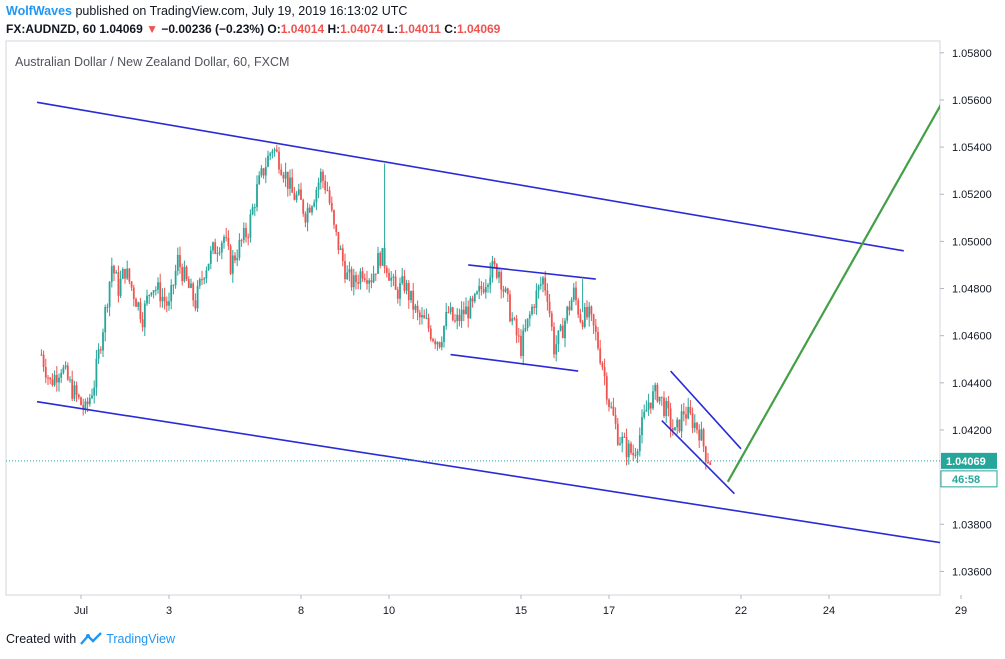 This screenshot has height=659, width=1005. I want to click on trendline-flag-upper, so click(532, 272).